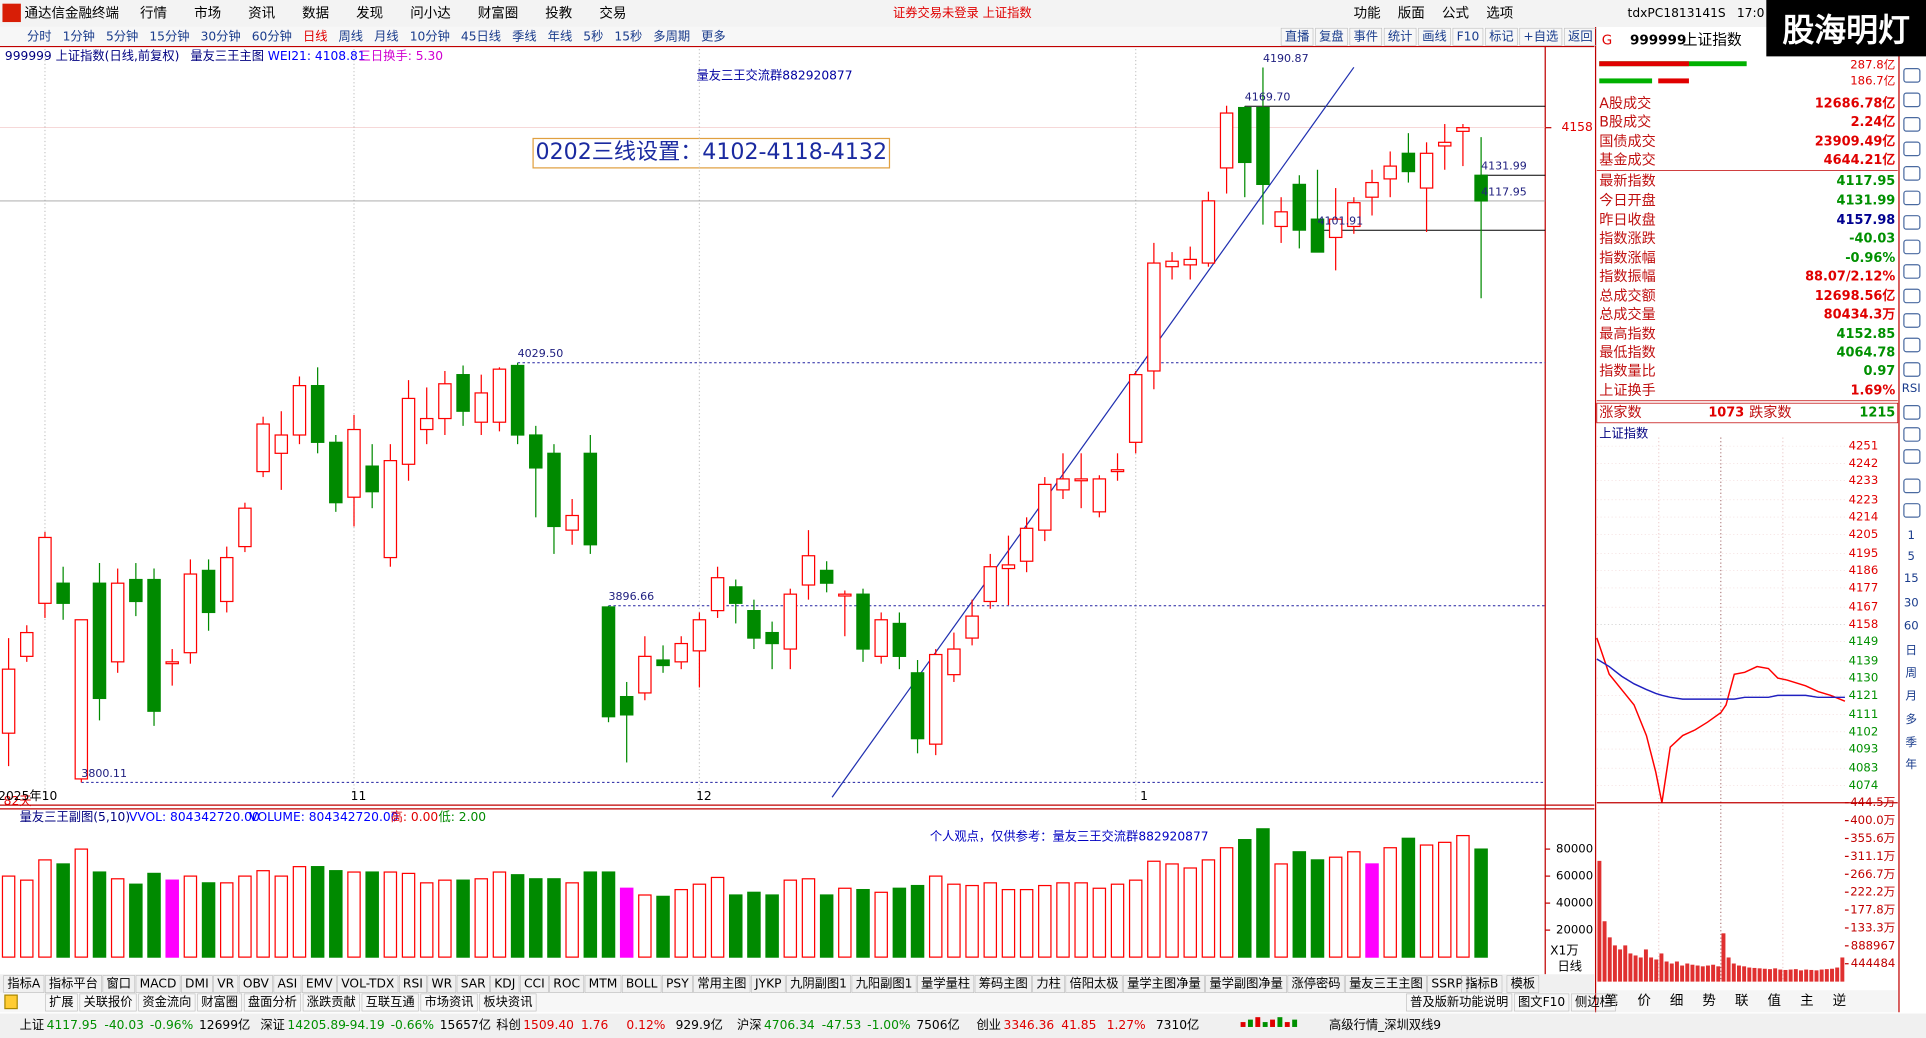  Describe the element at coordinates (166, 1001) in the screenshot. I see `info-tab: 资金流向` at that location.